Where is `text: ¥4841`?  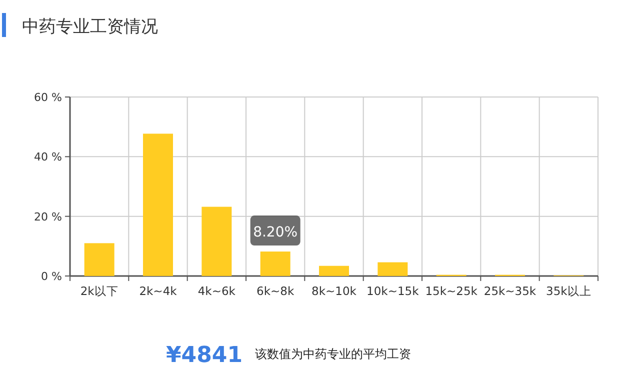
text: ¥4841 is located at coordinates (204, 355).